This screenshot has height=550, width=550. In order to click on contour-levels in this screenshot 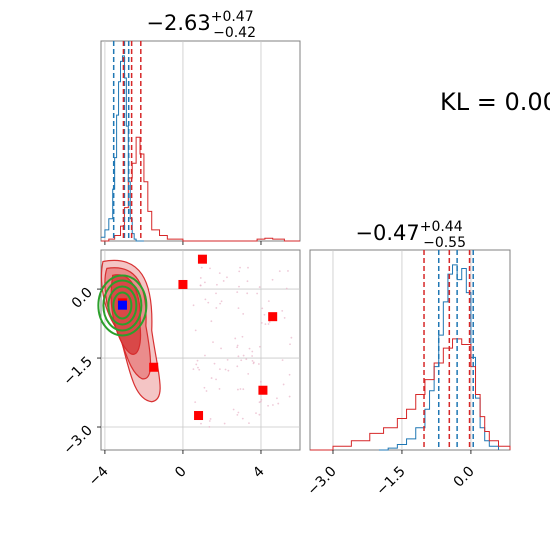, I will do `click(129, 331)`.